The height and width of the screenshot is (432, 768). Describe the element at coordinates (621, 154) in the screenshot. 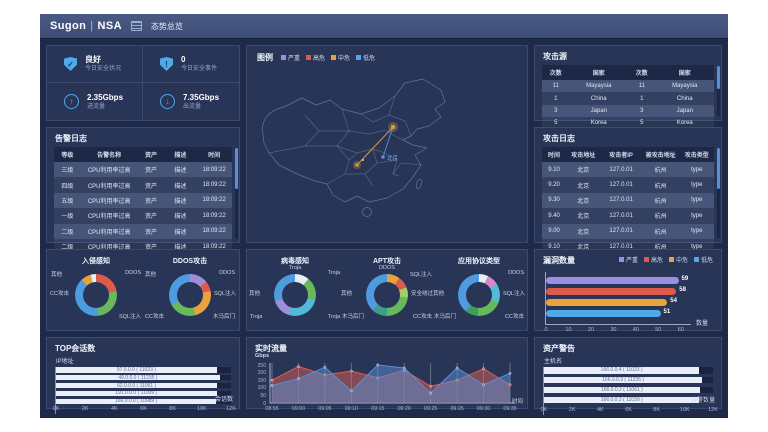

I see `column-header: 攻击者IP` at that location.